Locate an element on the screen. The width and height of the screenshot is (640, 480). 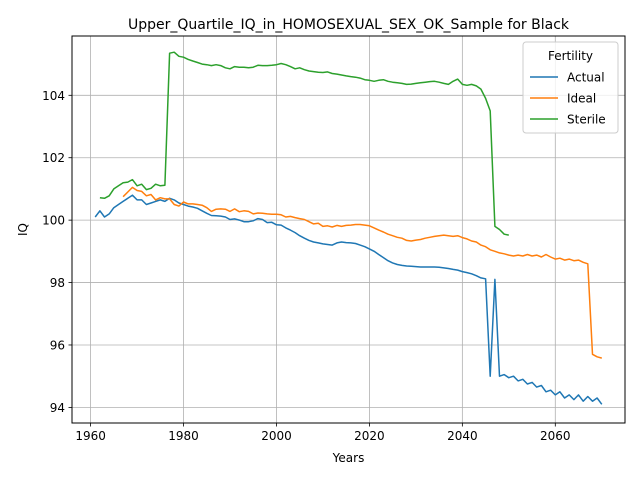
y-axis-label: IQ is located at coordinates (23, 229).